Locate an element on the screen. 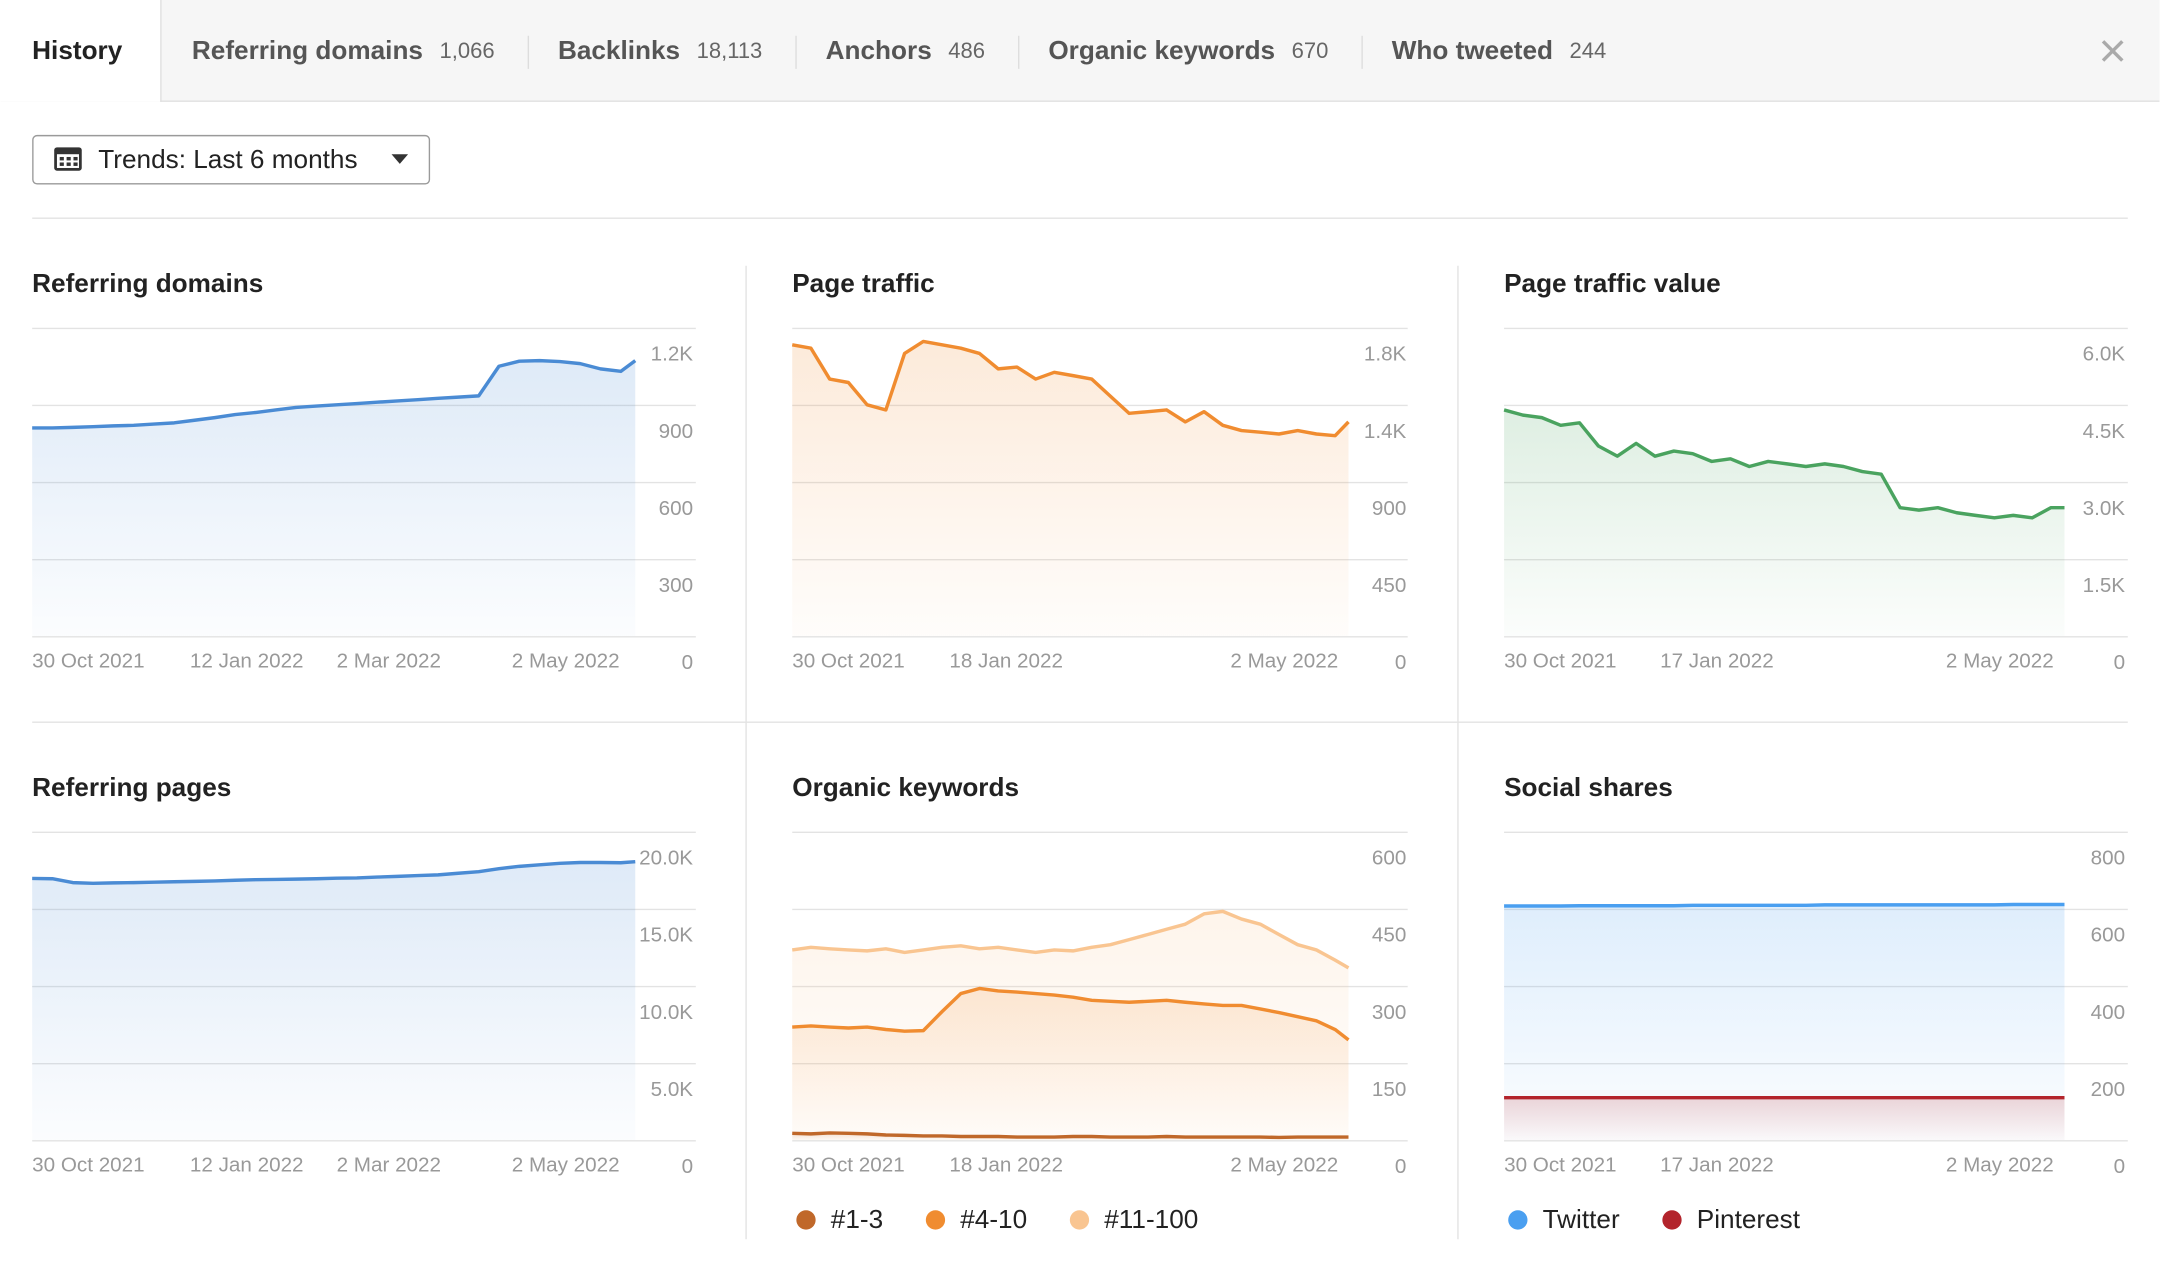 The width and height of the screenshot is (2160, 1264). chart-title: Page traffic value is located at coordinates (1612, 283).